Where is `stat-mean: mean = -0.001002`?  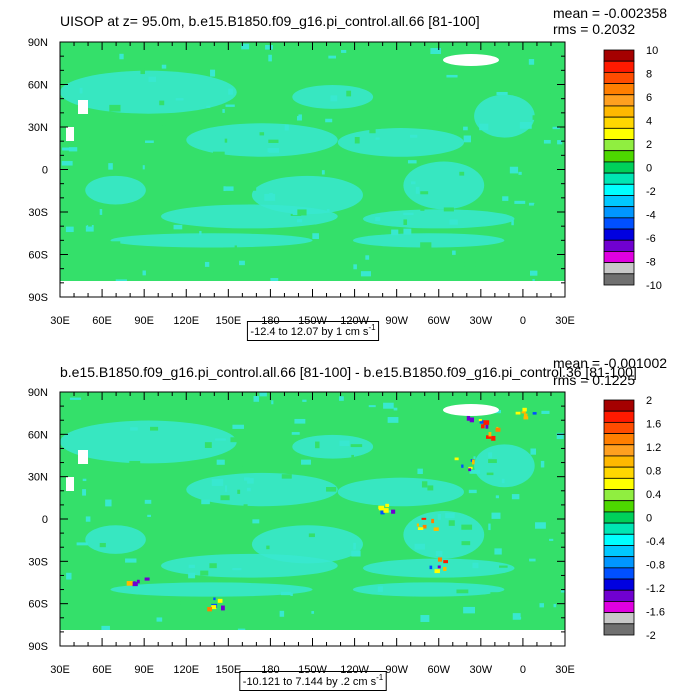 stat-mean: mean = -0.001002 is located at coordinates (610, 363).